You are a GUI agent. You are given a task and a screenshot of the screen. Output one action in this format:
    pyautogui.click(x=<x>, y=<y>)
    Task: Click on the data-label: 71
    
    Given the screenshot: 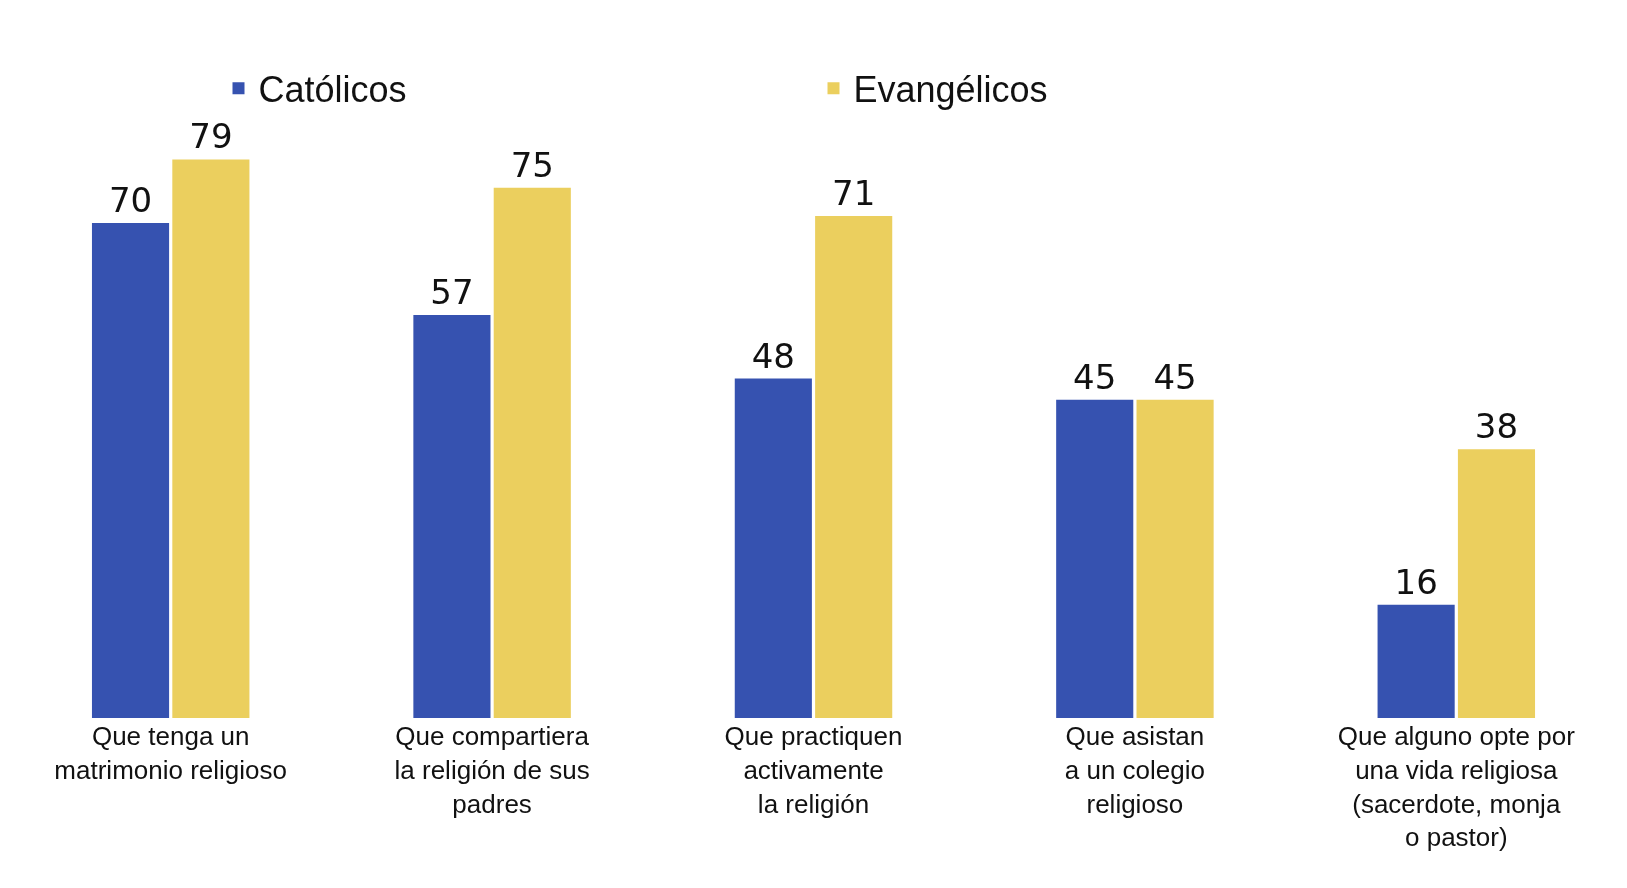 What is the action you would take?
    pyautogui.click(x=854, y=192)
    